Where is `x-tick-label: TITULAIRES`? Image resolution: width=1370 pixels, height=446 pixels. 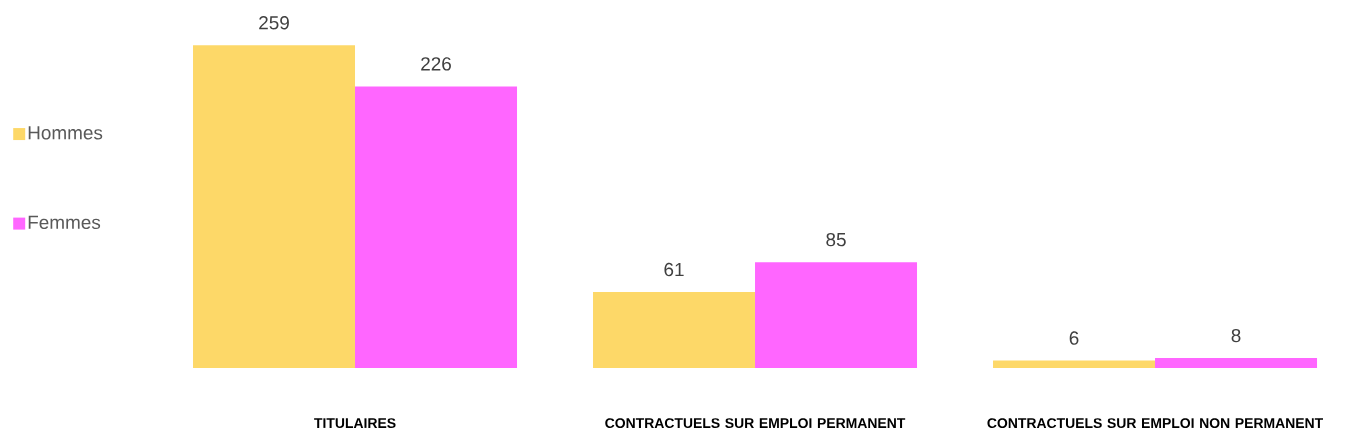 x-tick-label: TITULAIRES is located at coordinates (355, 423).